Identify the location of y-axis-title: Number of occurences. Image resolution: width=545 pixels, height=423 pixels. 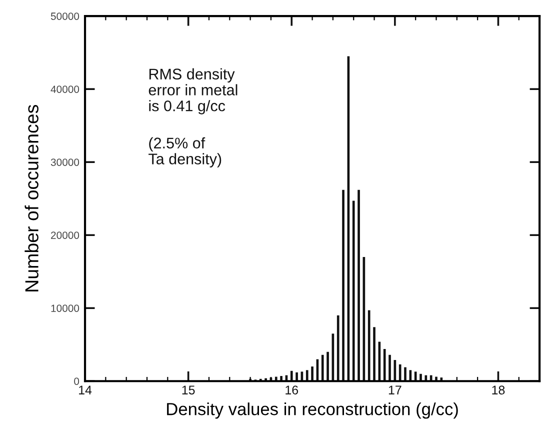
(31, 198).